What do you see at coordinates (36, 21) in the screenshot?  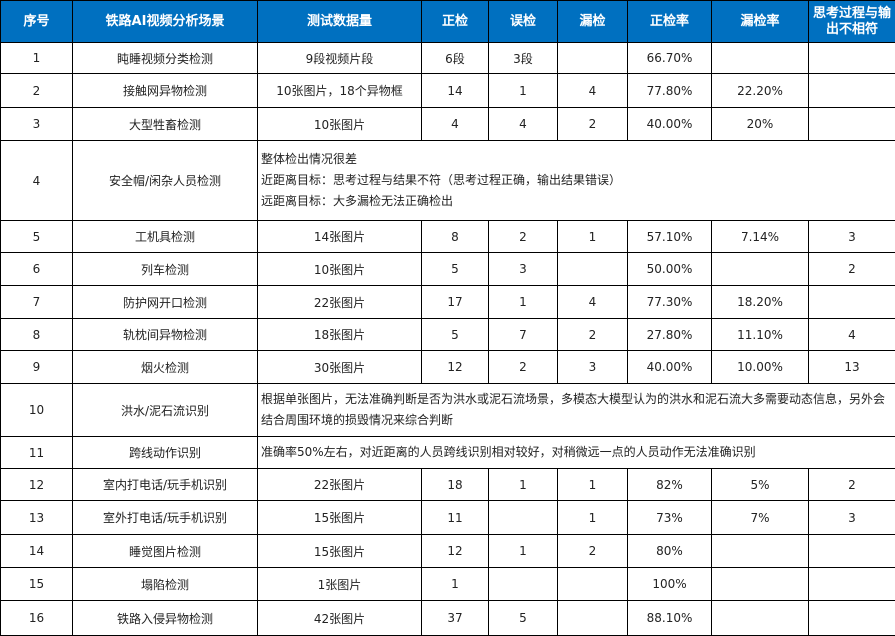 I see `column-header: 序号` at bounding box center [36, 21].